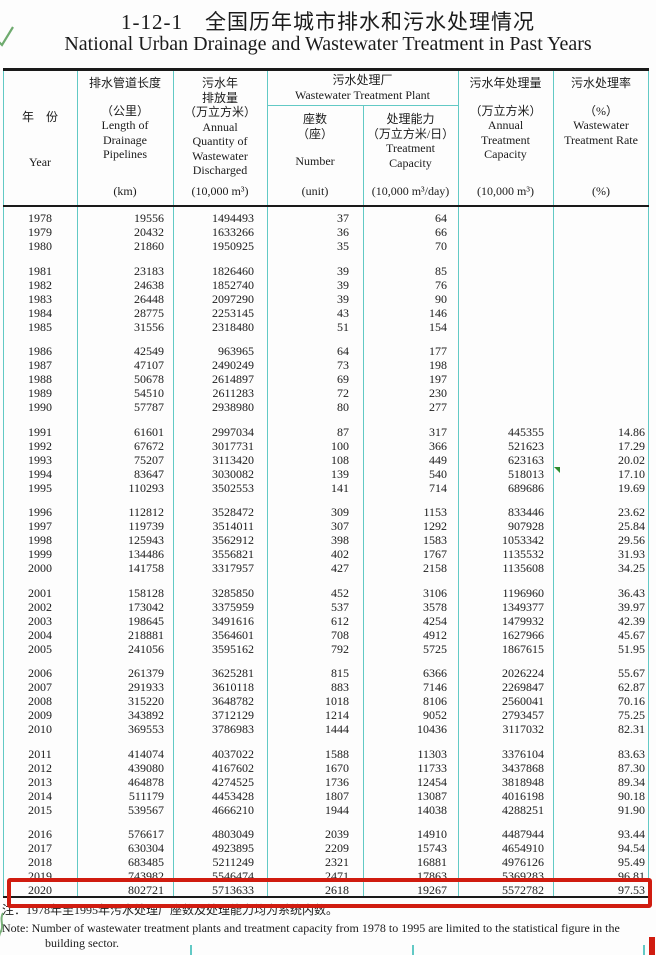 This screenshot has width=656, height=955. What do you see at coordinates (146, 634) in the screenshot?
I see `value-cell: 218881` at bounding box center [146, 634].